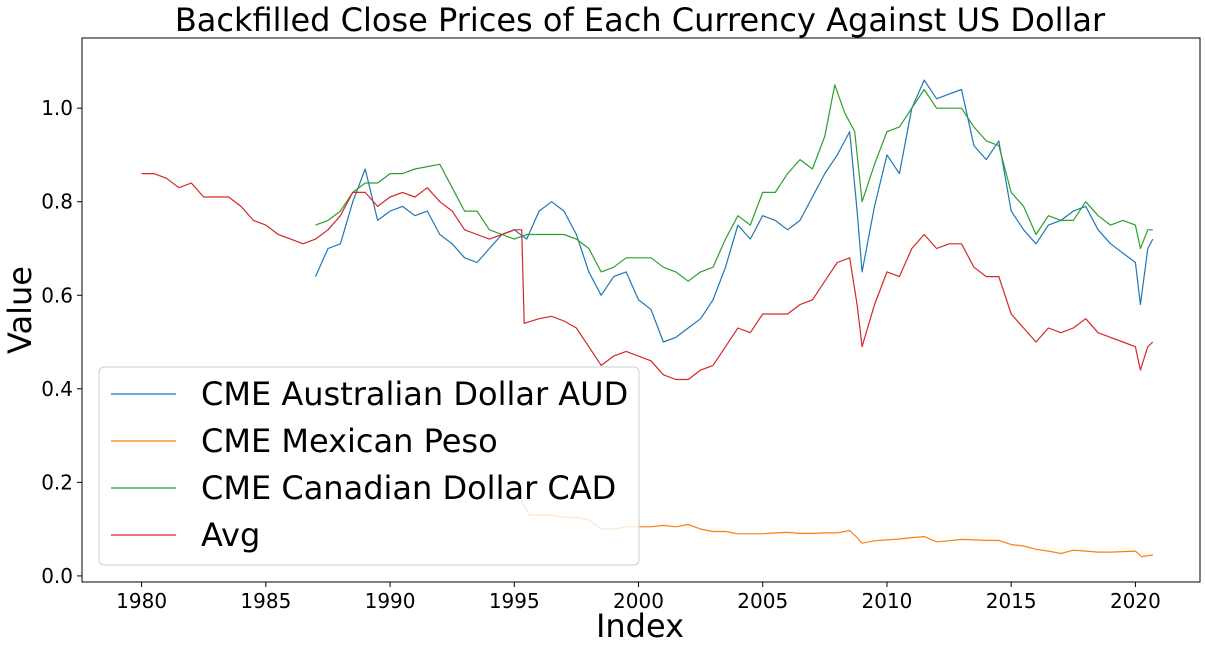 This screenshot has height=651, width=1205. I want to click on x-axis-label: Index, so click(640, 626).